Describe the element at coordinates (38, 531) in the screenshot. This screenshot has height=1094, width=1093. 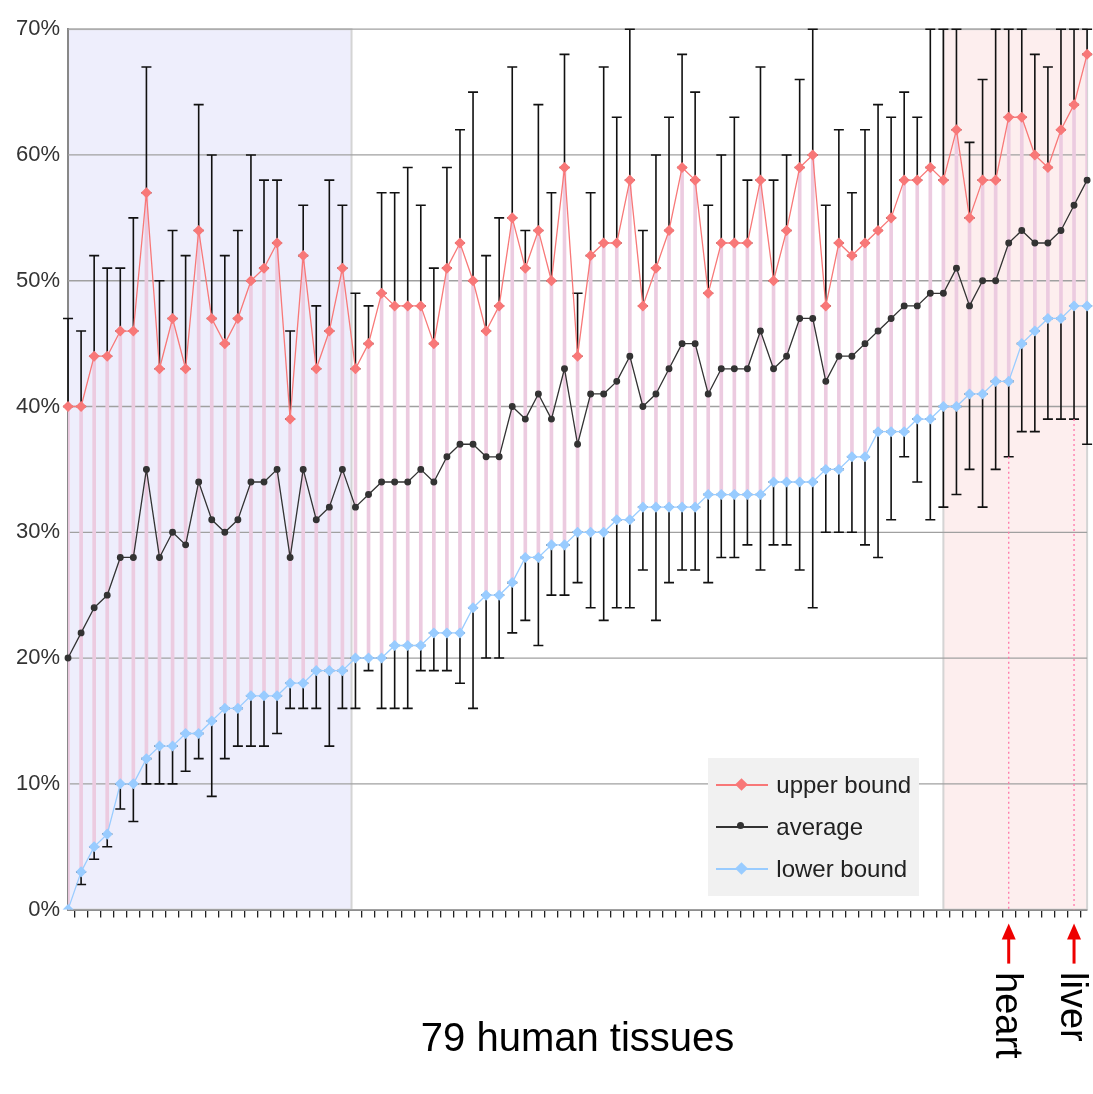
I see `y-tick-label: 30%` at that location.